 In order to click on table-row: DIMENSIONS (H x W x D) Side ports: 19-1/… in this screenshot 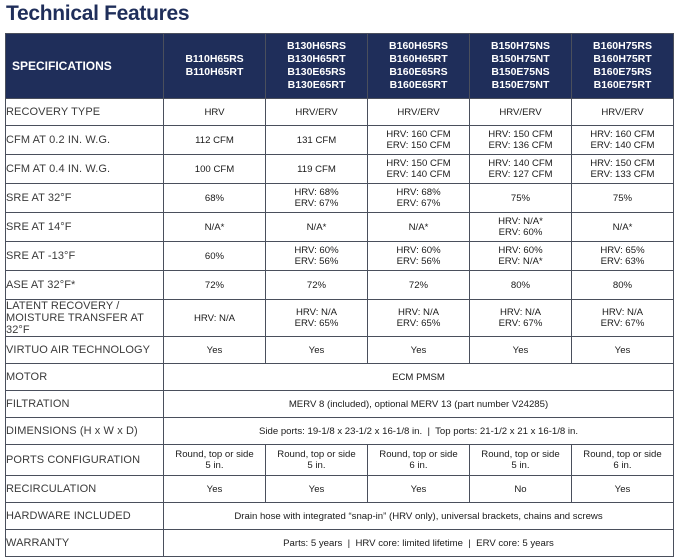, I will do `click(339, 431)`.